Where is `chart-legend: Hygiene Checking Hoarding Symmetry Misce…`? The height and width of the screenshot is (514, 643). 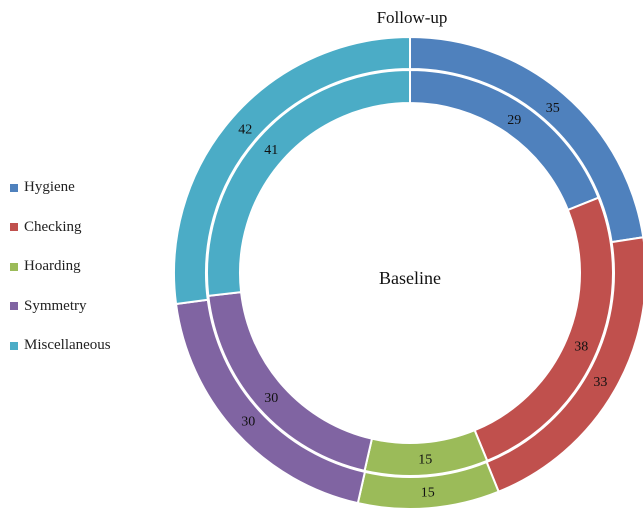 chart-legend: Hygiene Checking Hoarding Symmetry Misce… is located at coordinates (60, 267).